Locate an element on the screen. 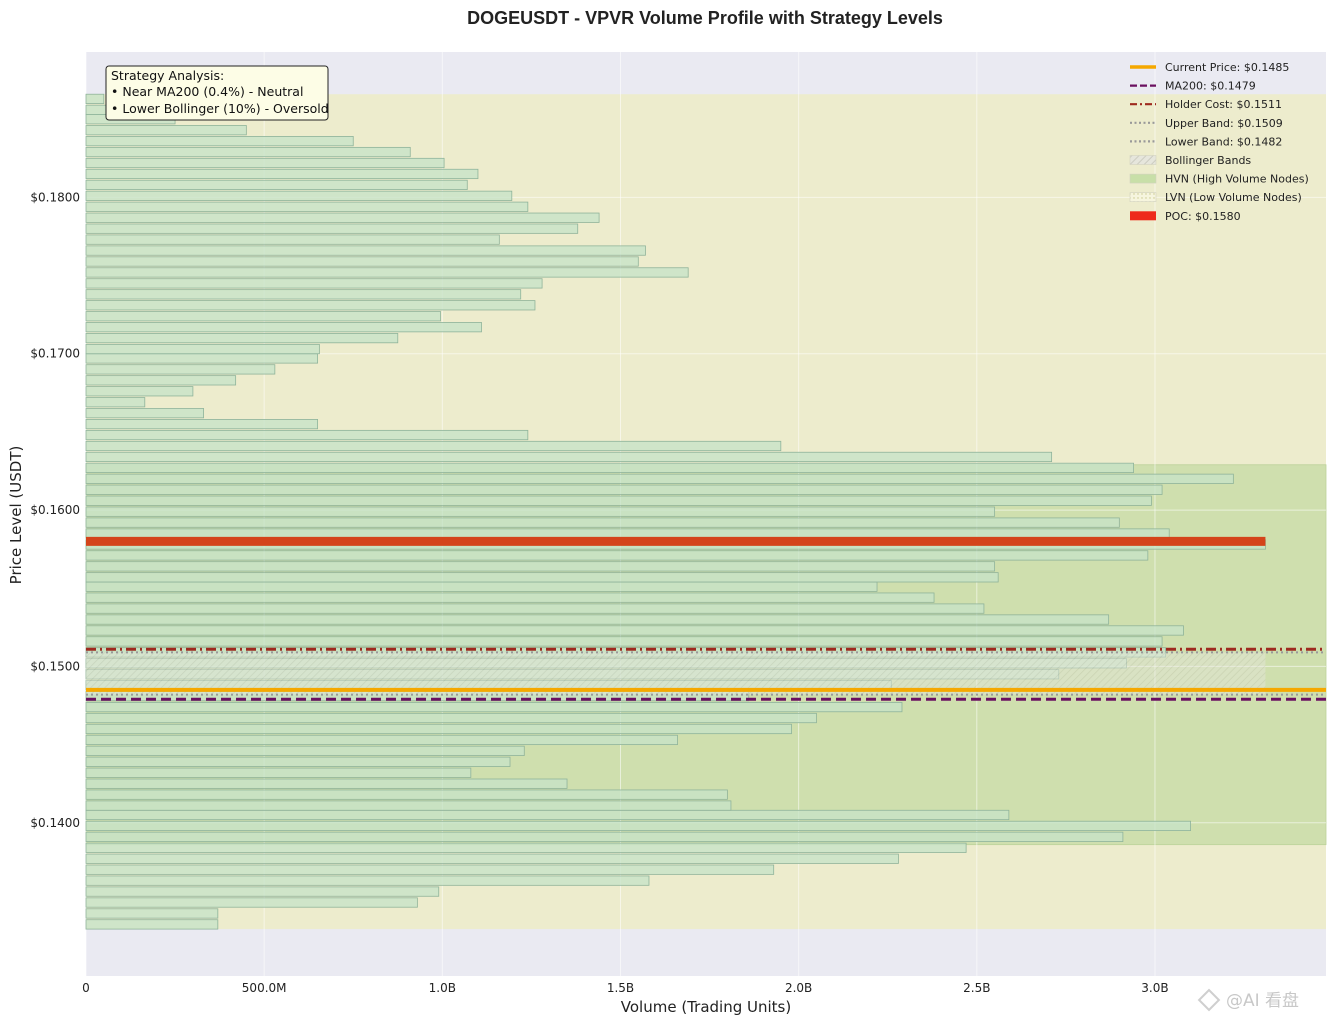 This screenshot has height=1025, width=1335. y-axis-ticks: $0.1400 $0.1500 $0.1600 $0.1700 $0.1800 is located at coordinates (55, 509).